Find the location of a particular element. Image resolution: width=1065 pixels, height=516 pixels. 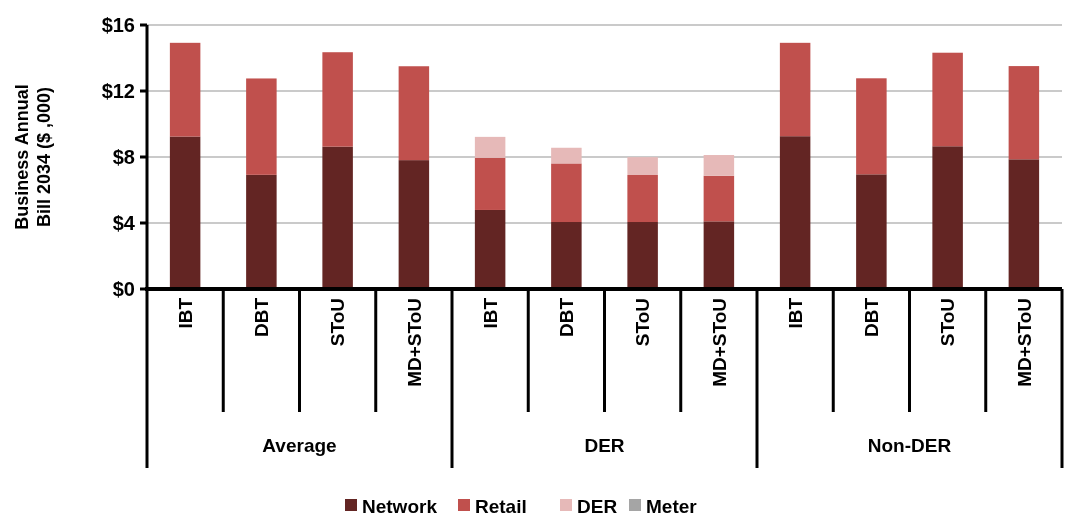

y-tick-label: $0 is located at coordinates (123, 289).